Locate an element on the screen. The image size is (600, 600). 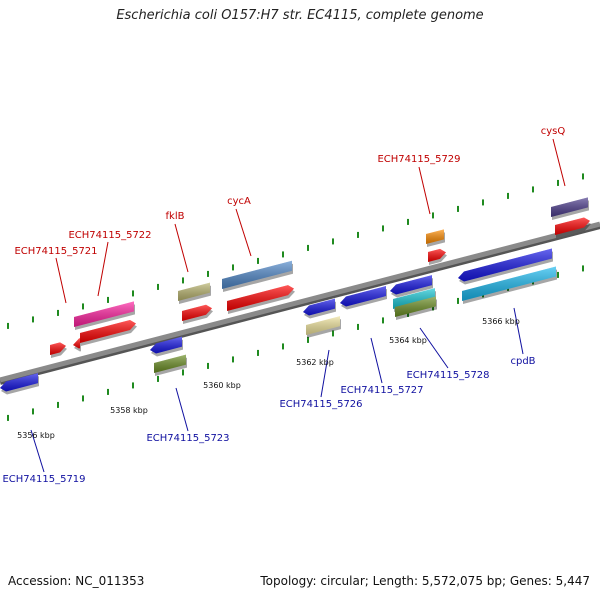
scale-tick-label: 5362 kbp is located at coordinates (315, 362).